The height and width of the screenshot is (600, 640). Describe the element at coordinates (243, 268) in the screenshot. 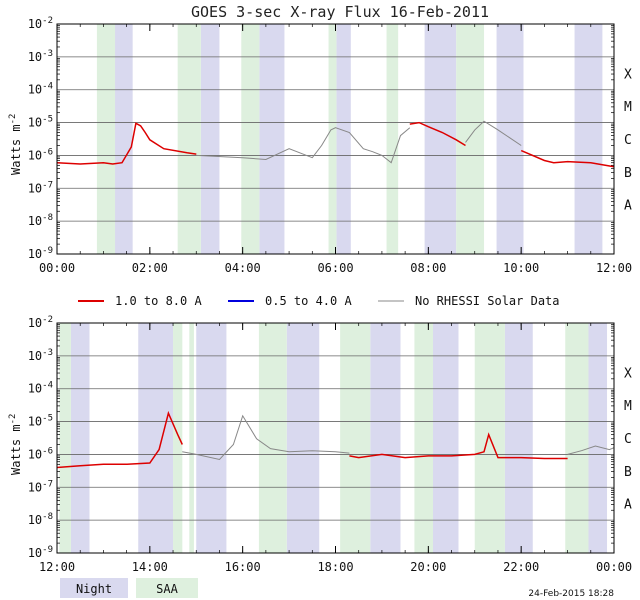

I see `x-tick-label: 04:00` at that location.